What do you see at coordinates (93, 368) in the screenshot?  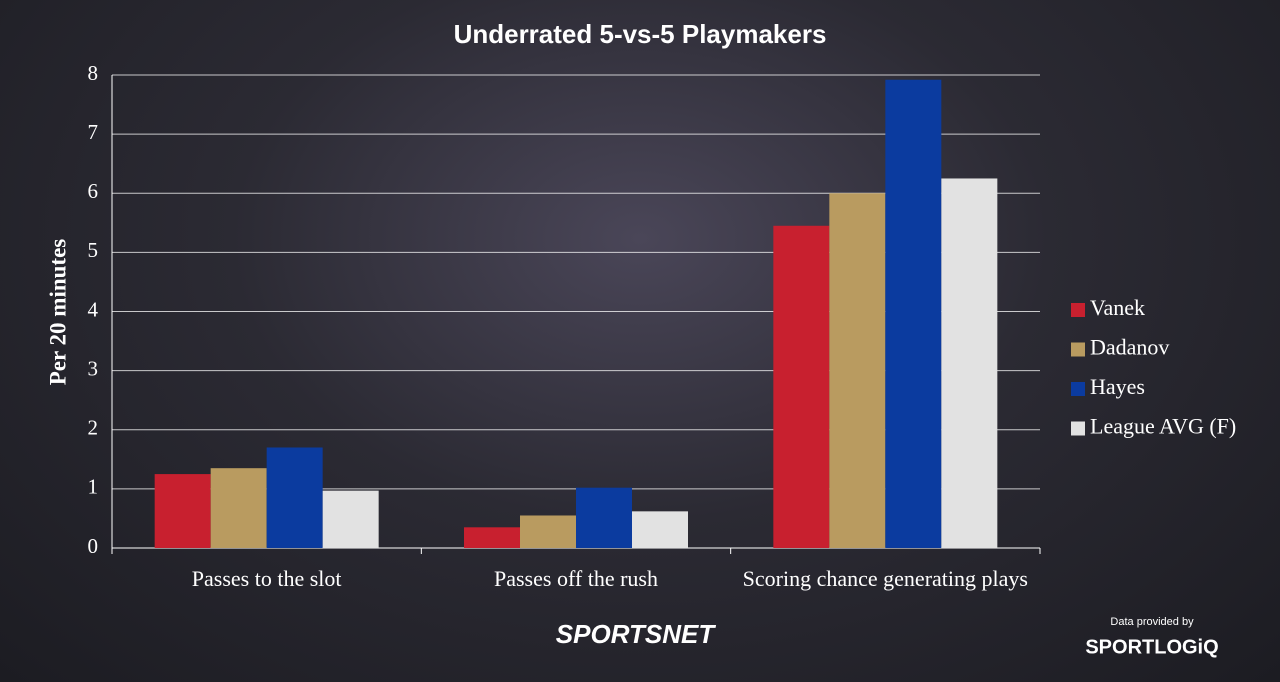 I see `y-tick-label: 3` at bounding box center [93, 368].